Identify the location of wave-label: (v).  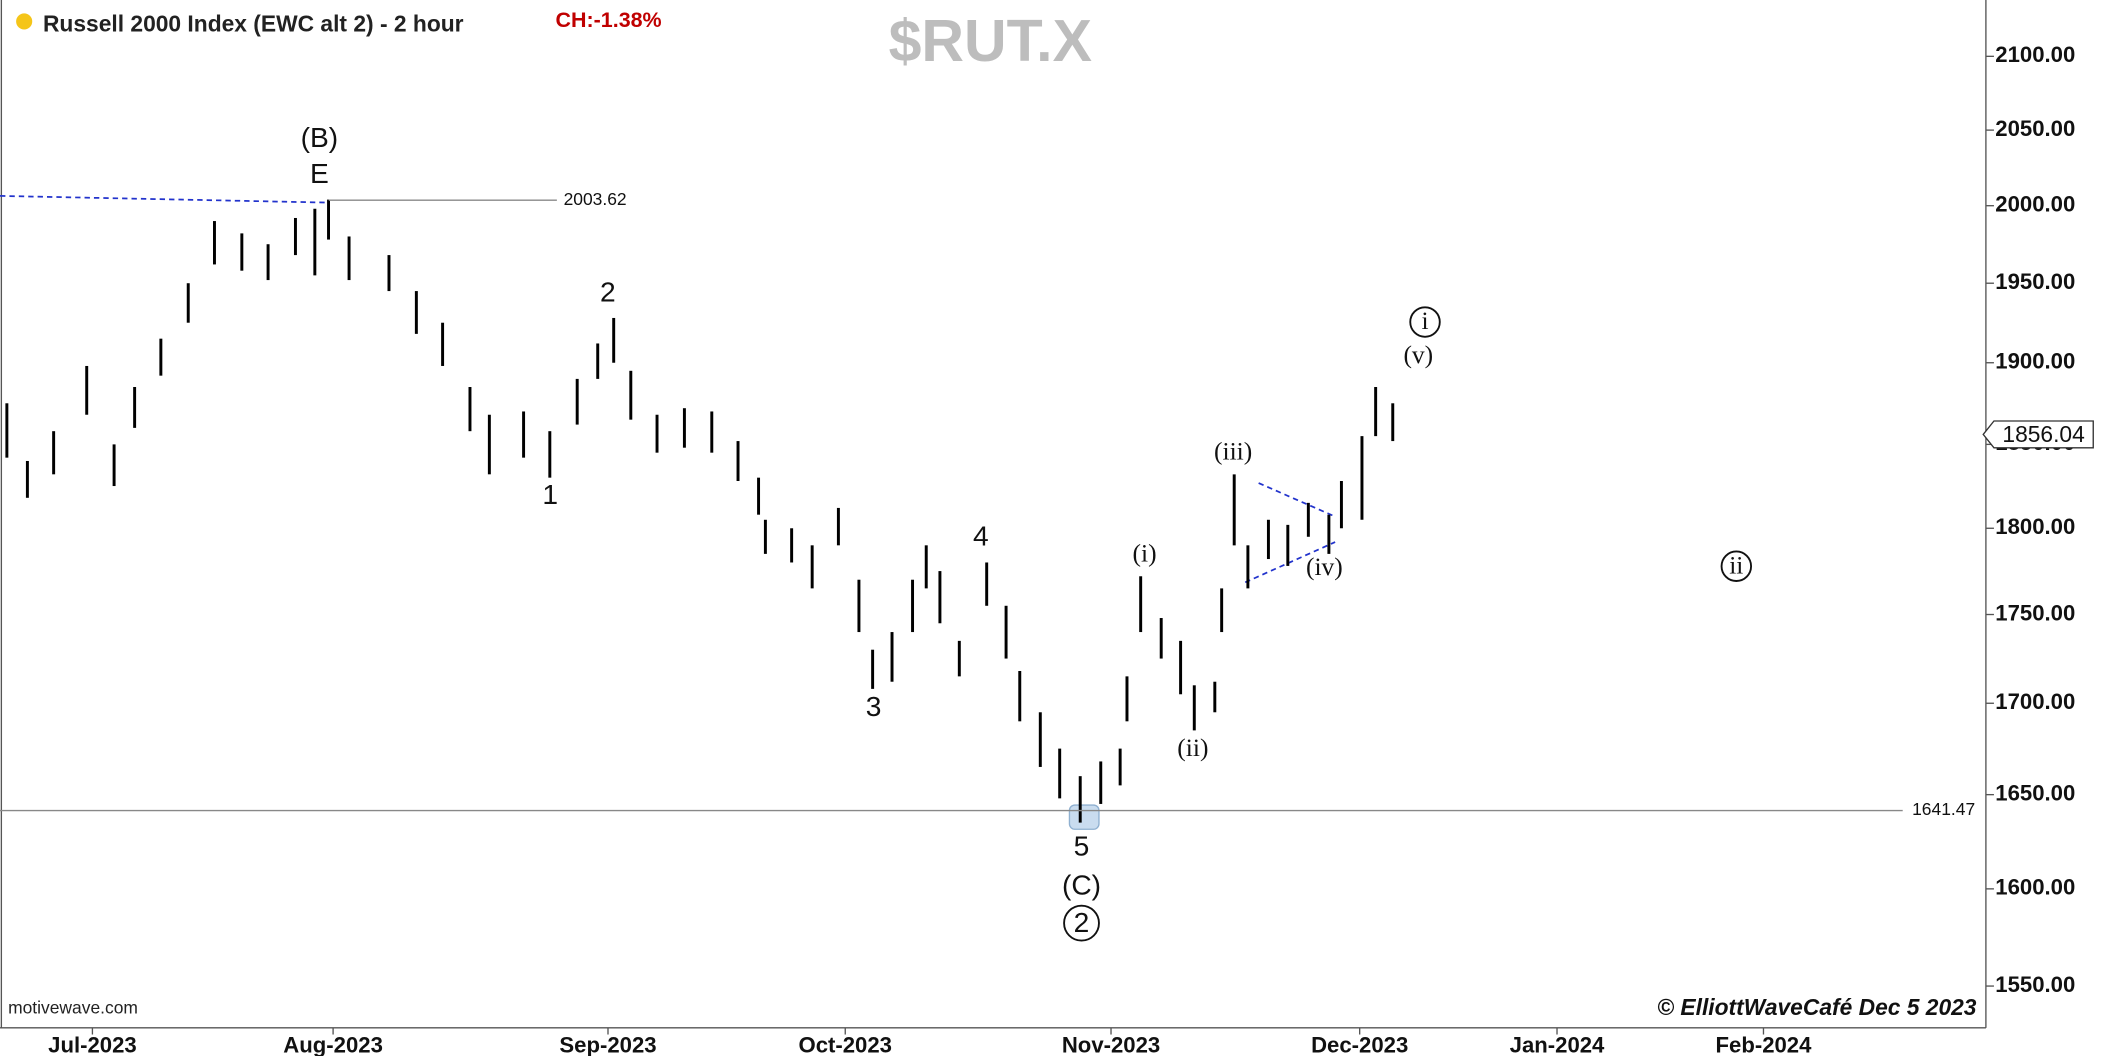
(1418, 354).